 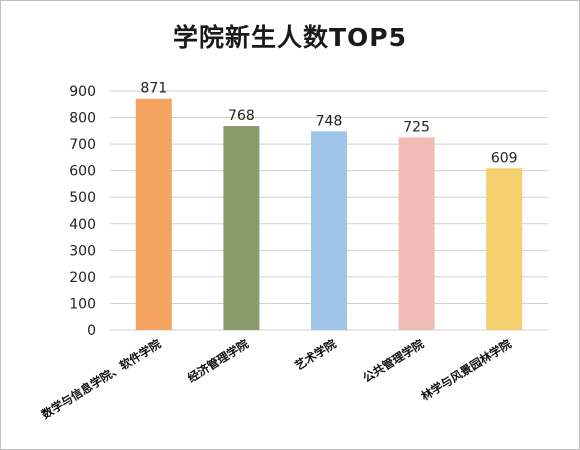 I want to click on category-label-0: 数学与信息学院、软件学院, so click(x=101, y=378).